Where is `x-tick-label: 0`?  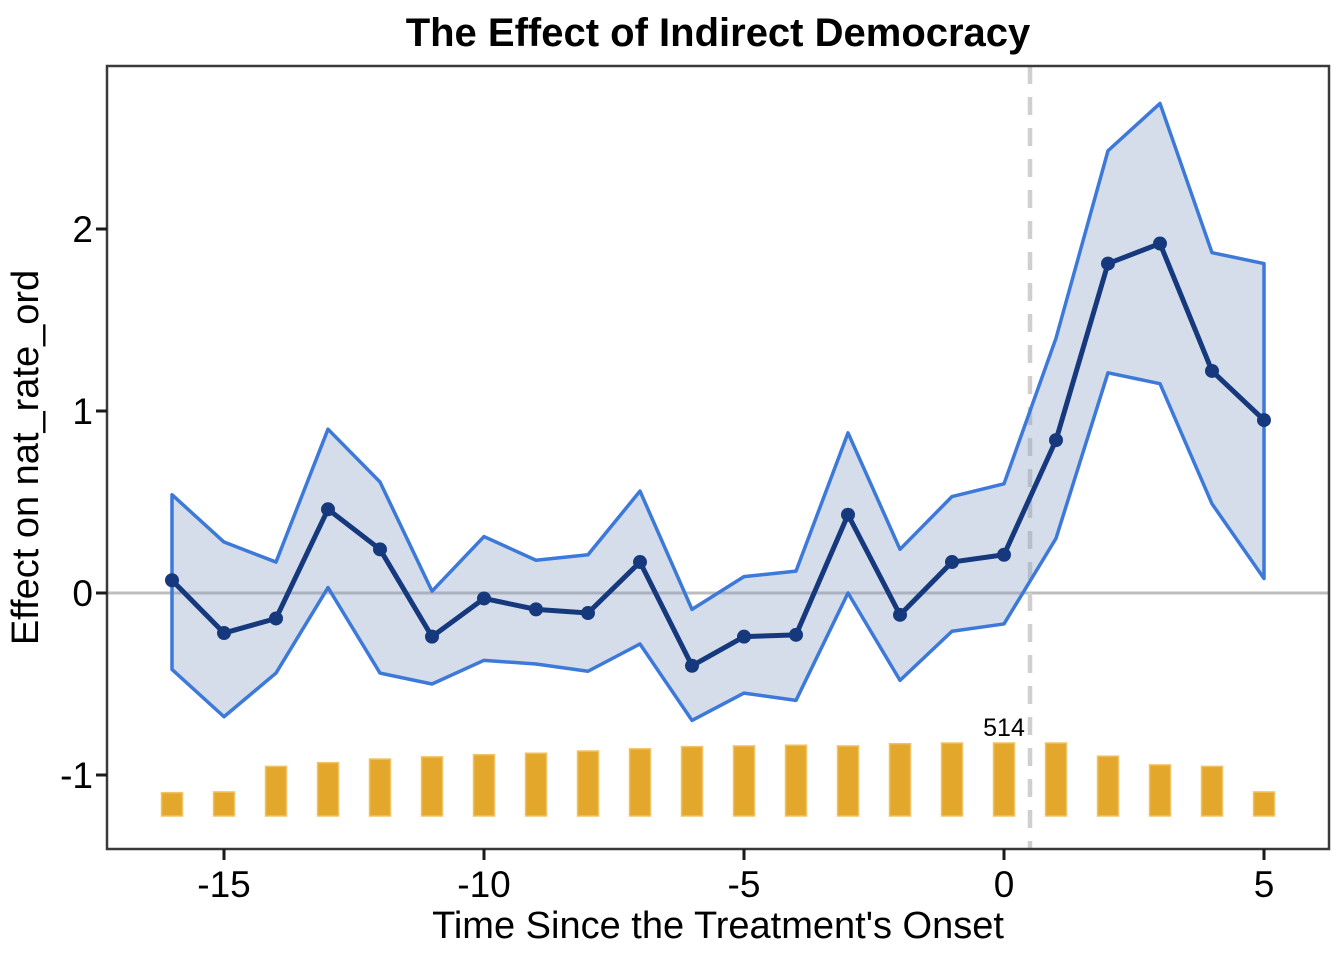 x-tick-label: 0 is located at coordinates (1004, 884).